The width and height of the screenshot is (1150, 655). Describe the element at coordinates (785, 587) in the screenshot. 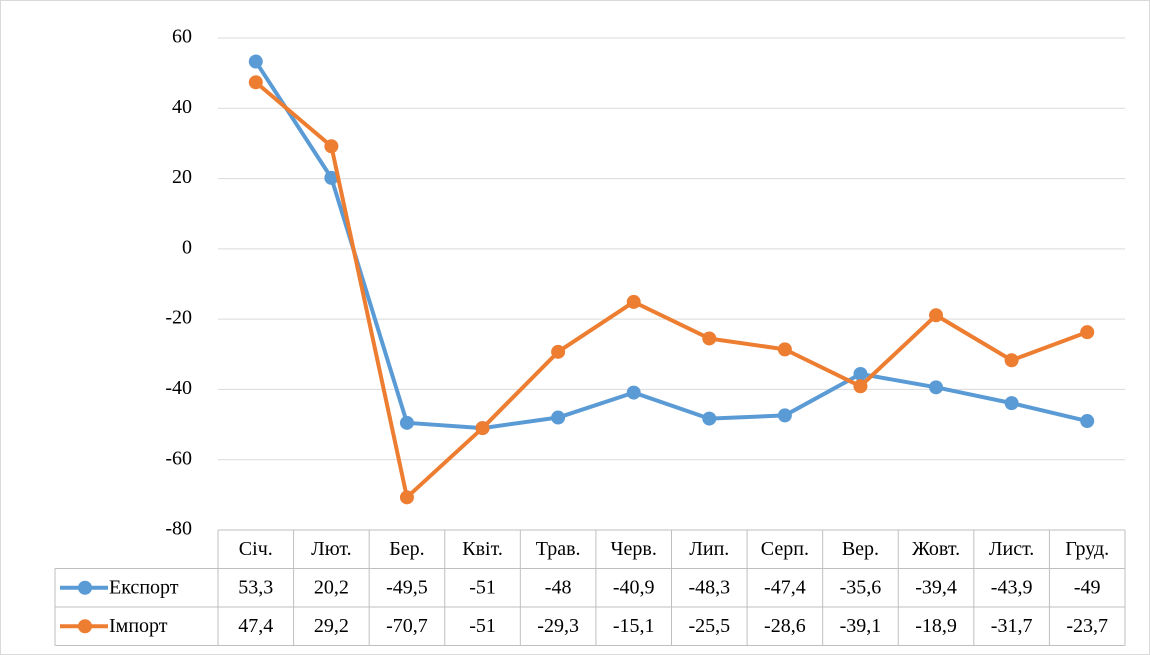

I see `table-value: -47,4` at that location.